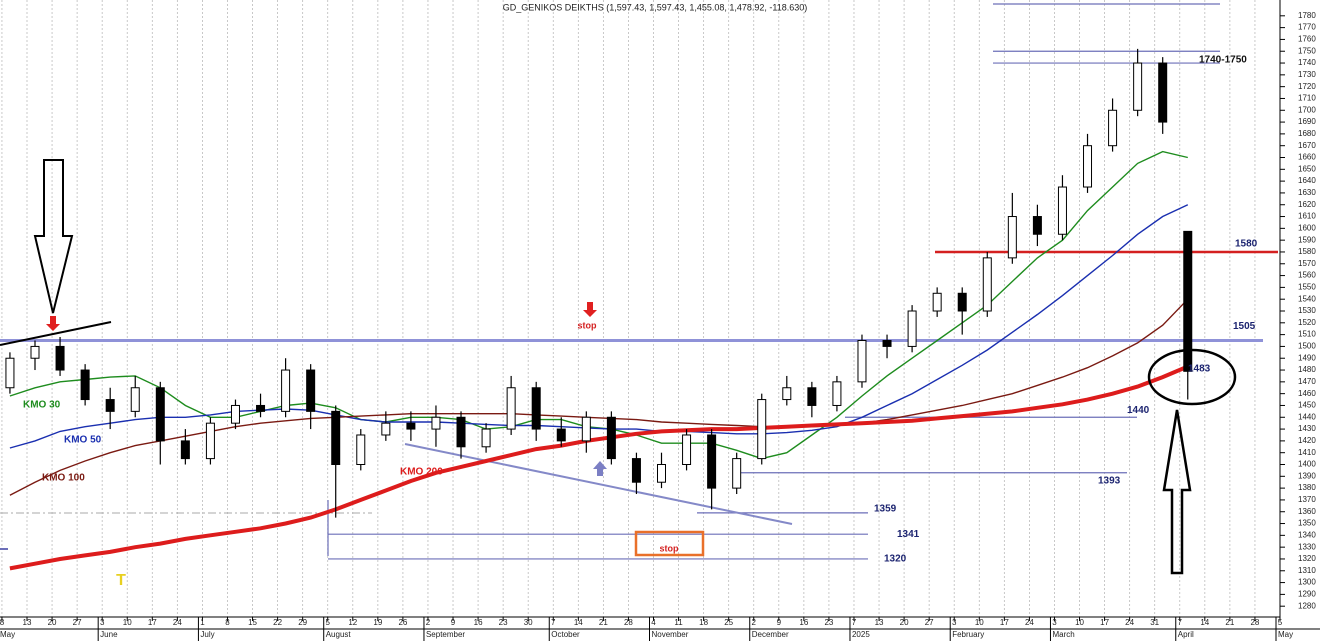  Describe the element at coordinates (1307, 570) in the screenshot. I see `y-tick-label: 1310` at that location.